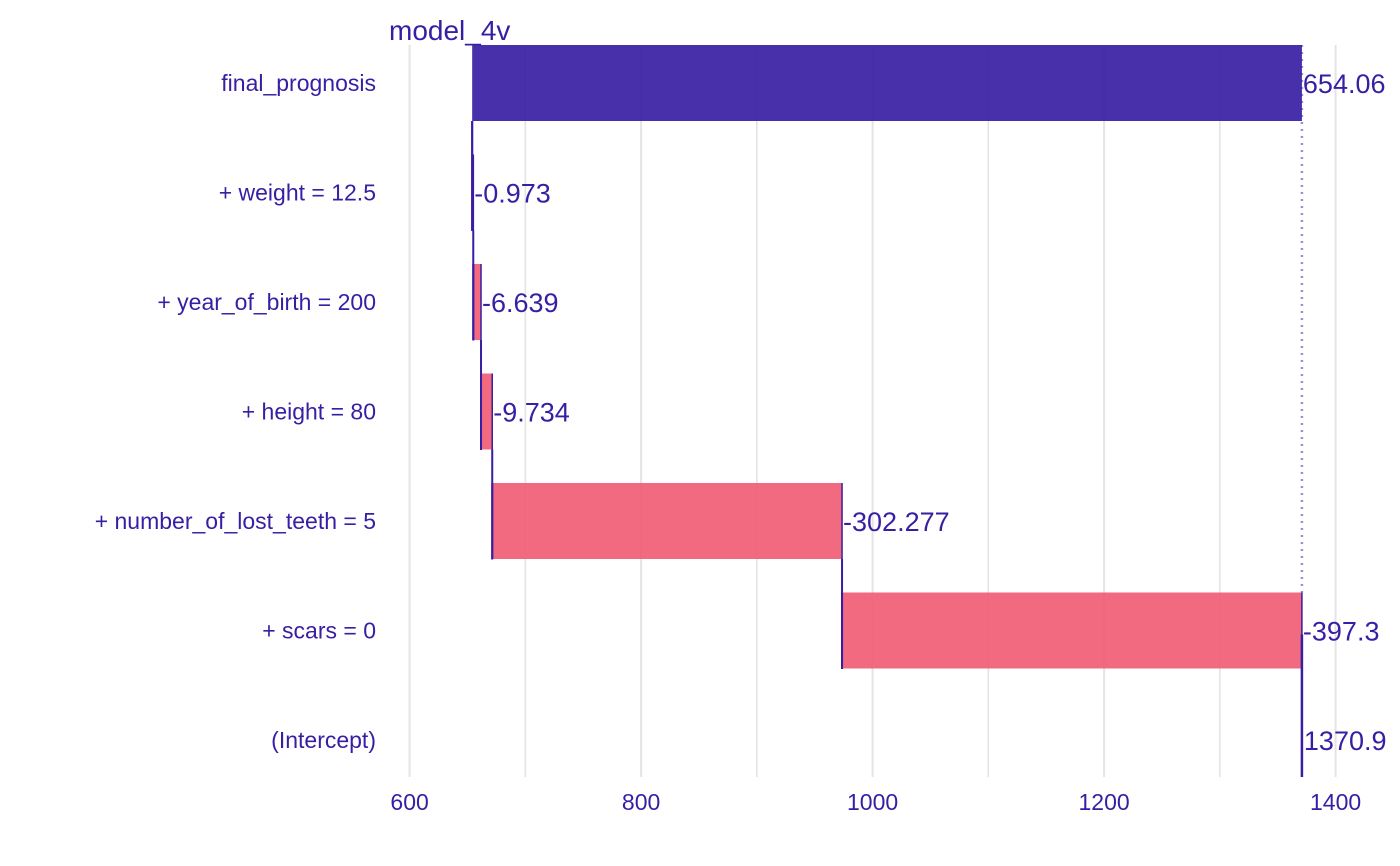  I want to click on row-label: (Intercept), so click(323, 740).